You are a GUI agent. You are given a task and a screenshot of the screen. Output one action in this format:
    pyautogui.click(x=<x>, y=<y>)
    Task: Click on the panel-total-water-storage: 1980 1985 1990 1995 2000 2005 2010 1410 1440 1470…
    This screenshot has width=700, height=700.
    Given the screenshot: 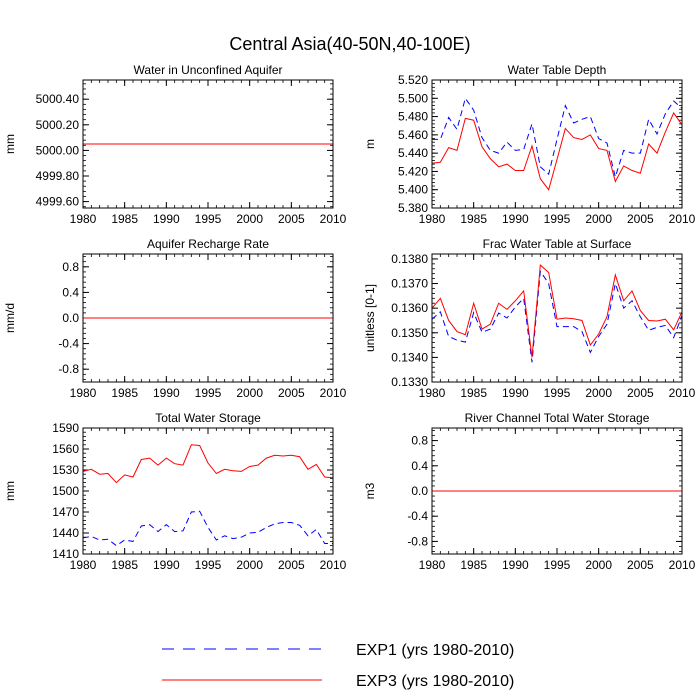 What is the action you would take?
    pyautogui.click(x=175, y=491)
    